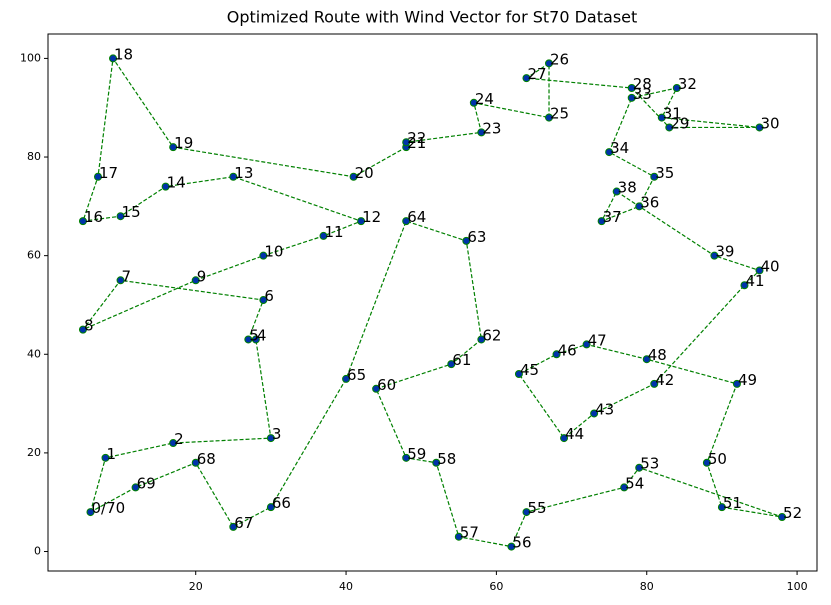 The image size is (831, 605). I want to click on x-tick-label: 100, so click(797, 586).